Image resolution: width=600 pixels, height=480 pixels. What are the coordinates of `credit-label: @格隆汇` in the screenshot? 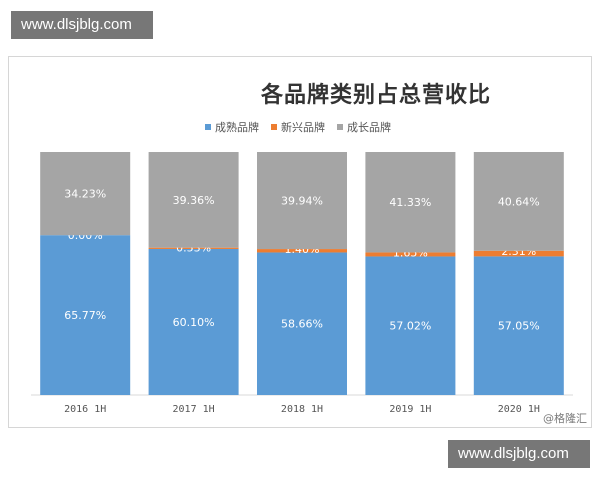 It's located at (565, 418).